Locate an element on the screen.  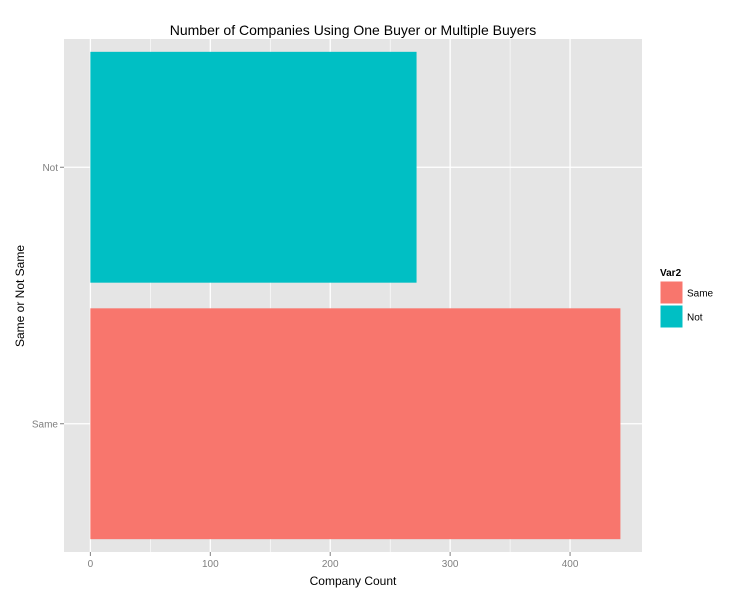
x-tick-label: 0 is located at coordinates (91, 564).